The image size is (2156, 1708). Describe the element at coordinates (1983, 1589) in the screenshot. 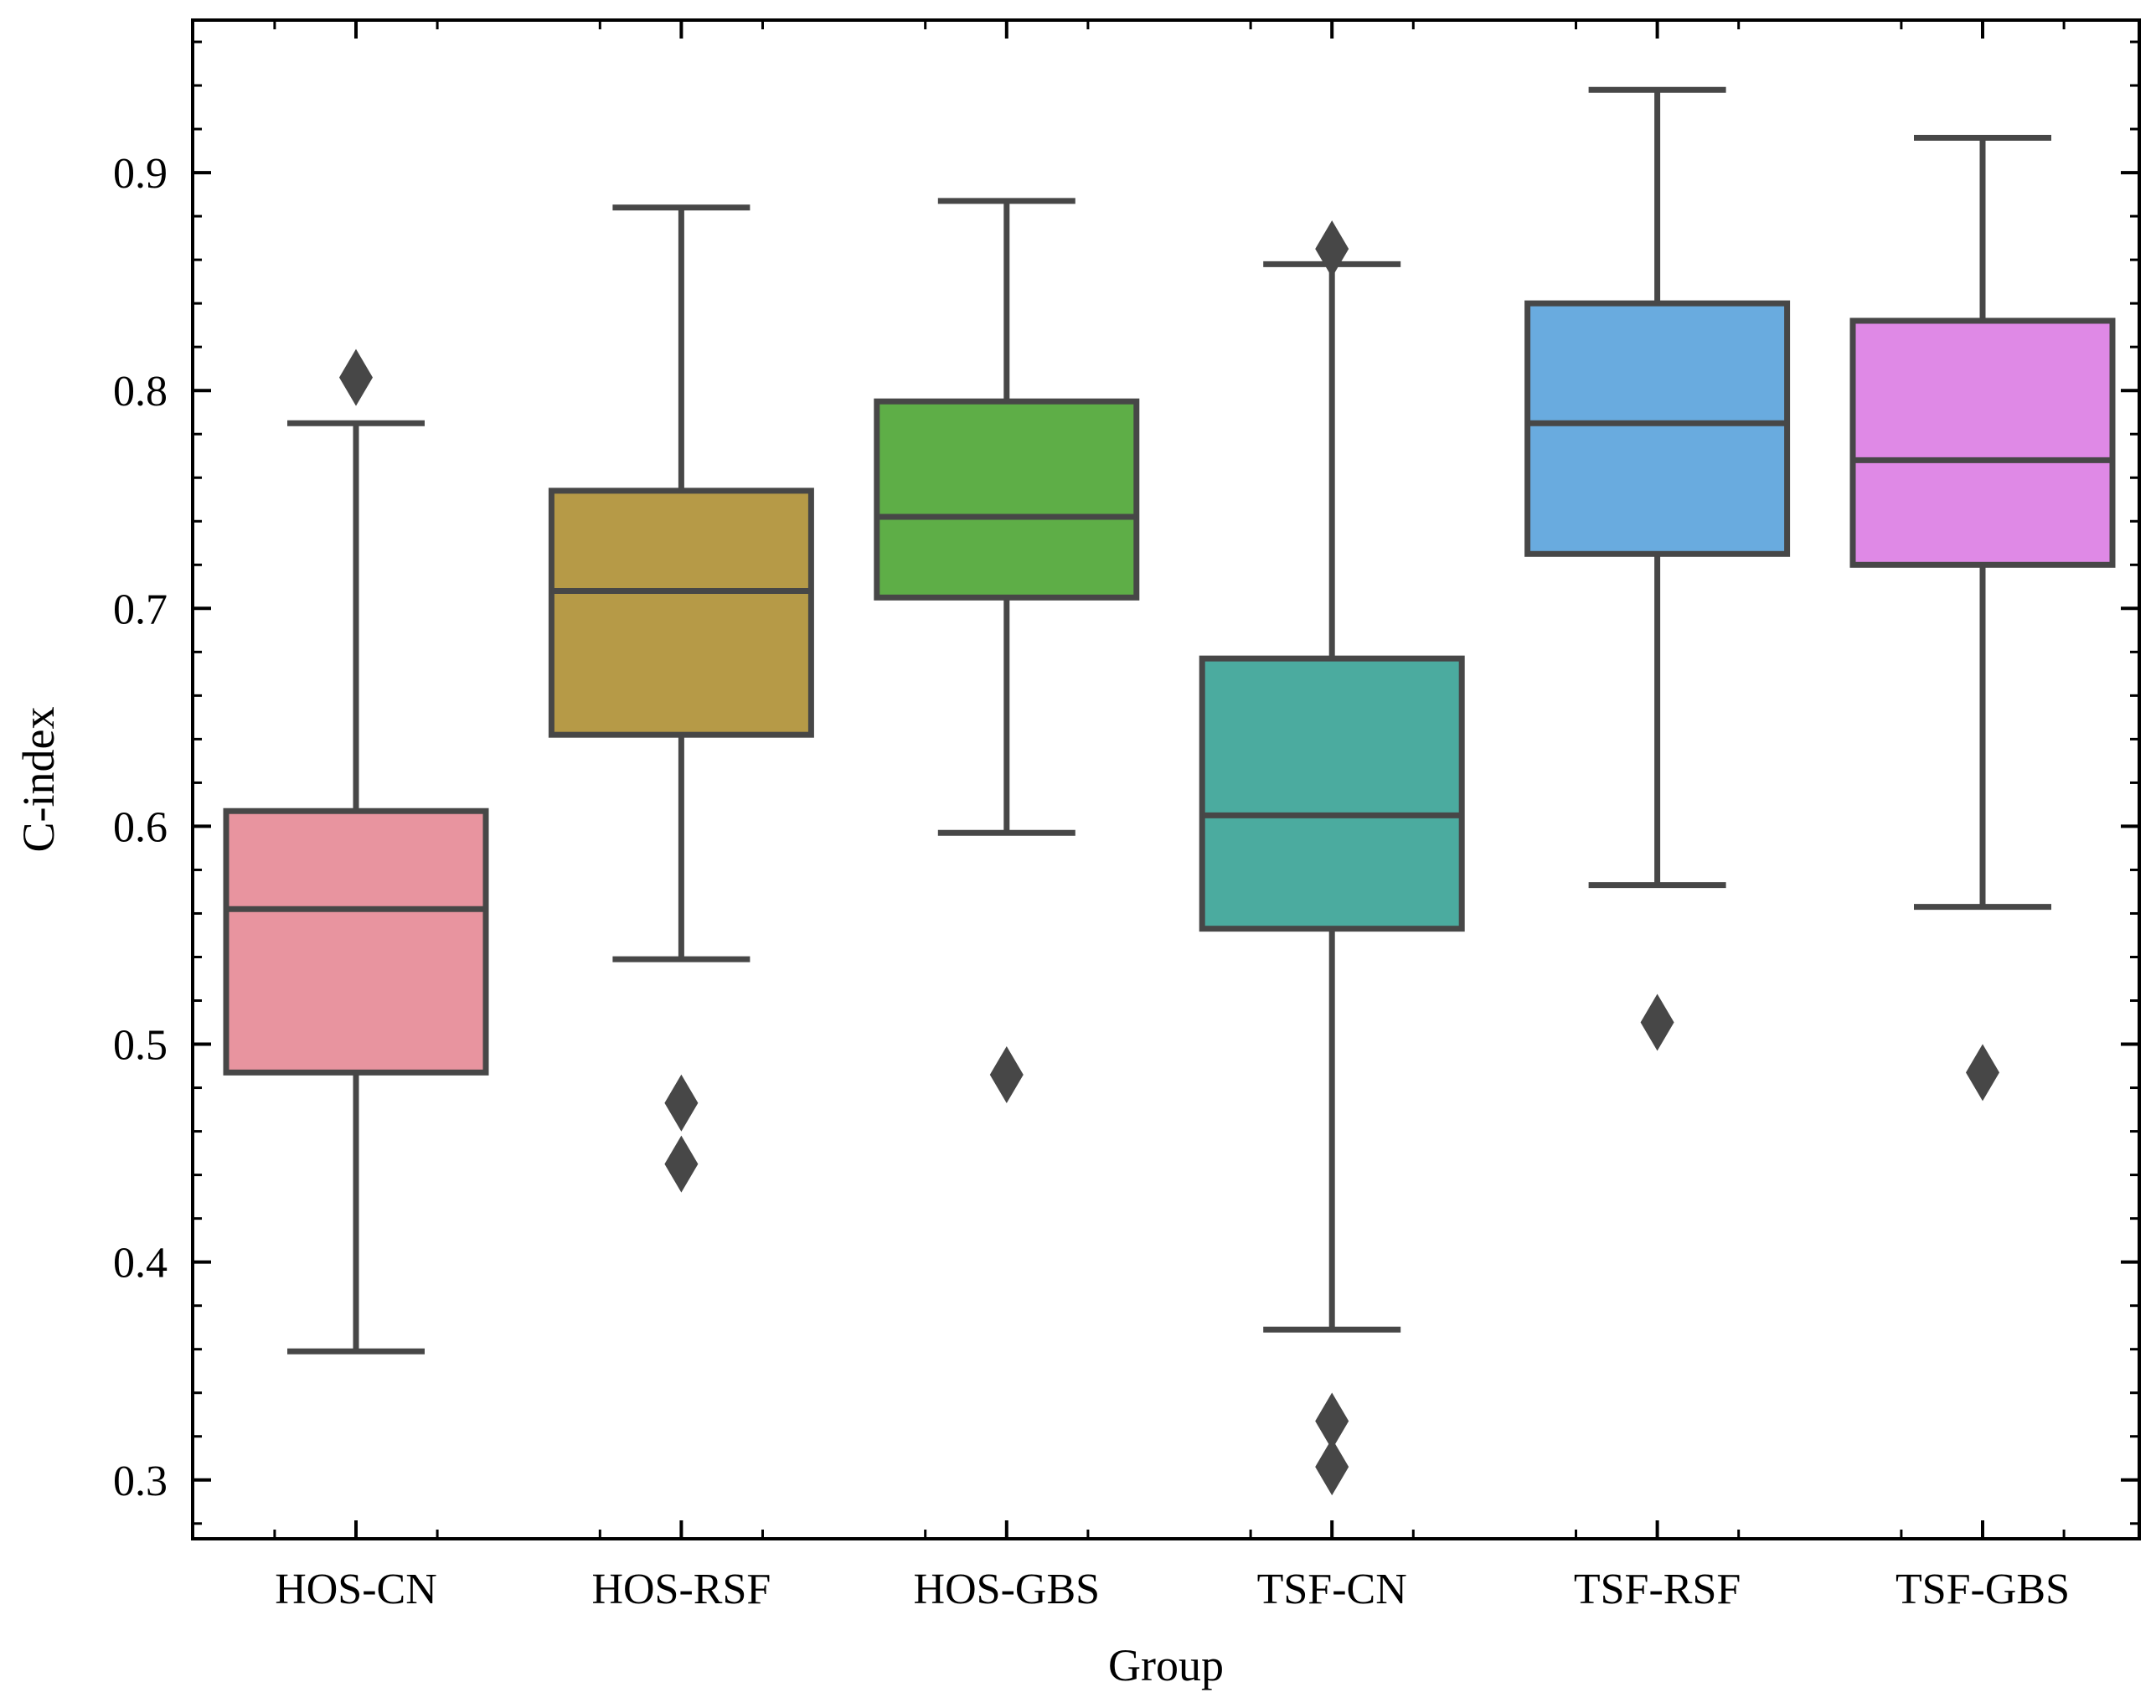

I see `x-tick-label: TSF-GBS` at that location.